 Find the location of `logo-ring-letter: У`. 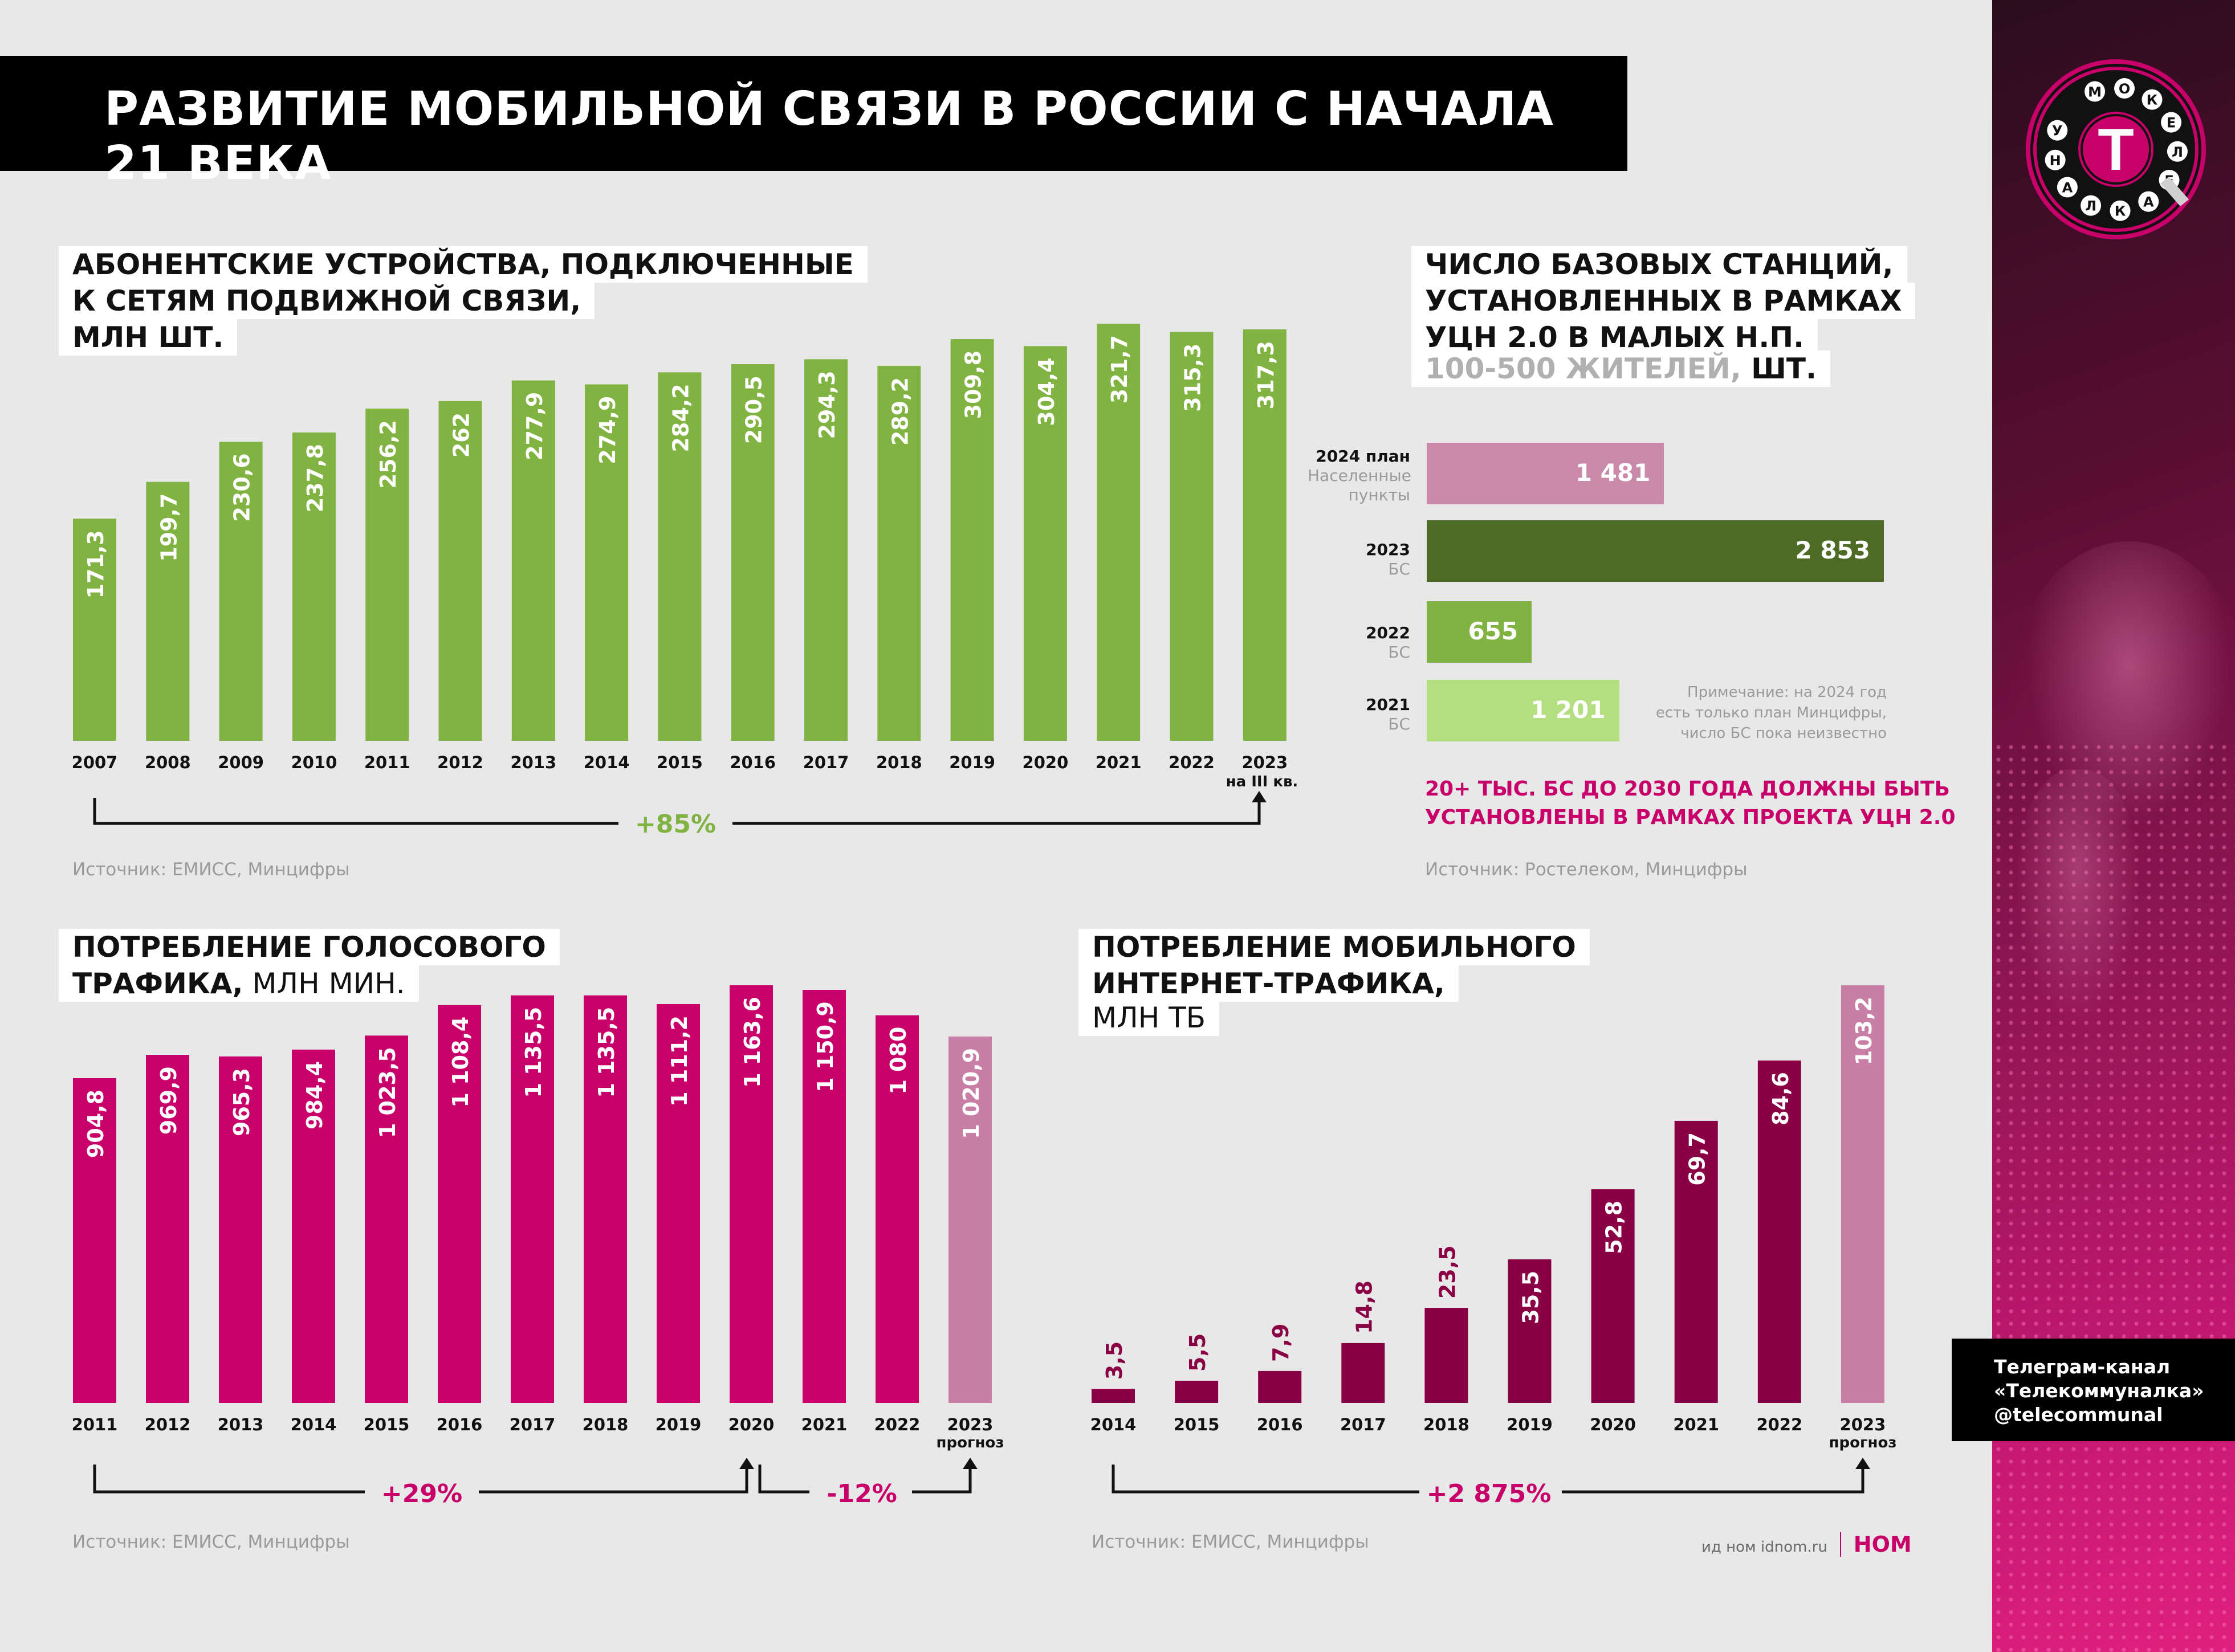

logo-ring-letter: У is located at coordinates (2057, 131).